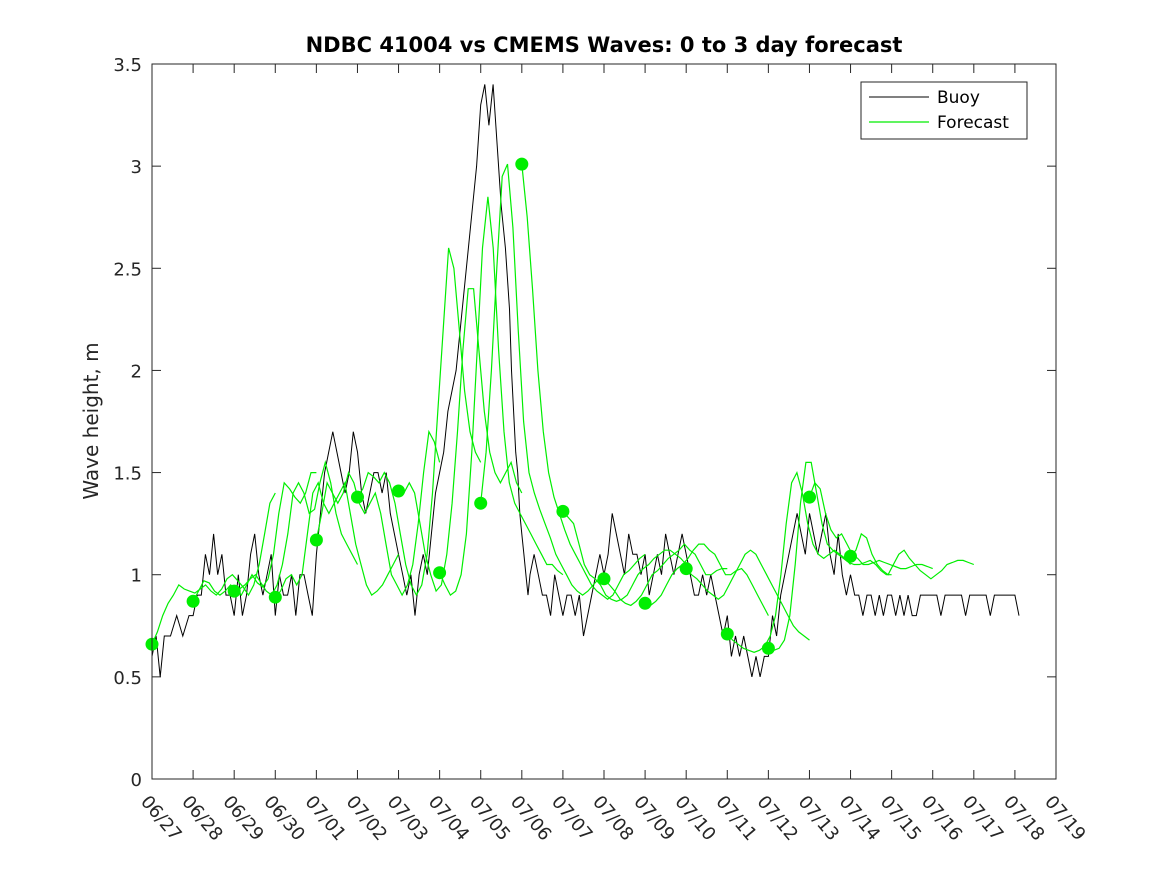  What do you see at coordinates (653, 818) in the screenshot?
I see `x-tick-label: 07/09` at bounding box center [653, 818].